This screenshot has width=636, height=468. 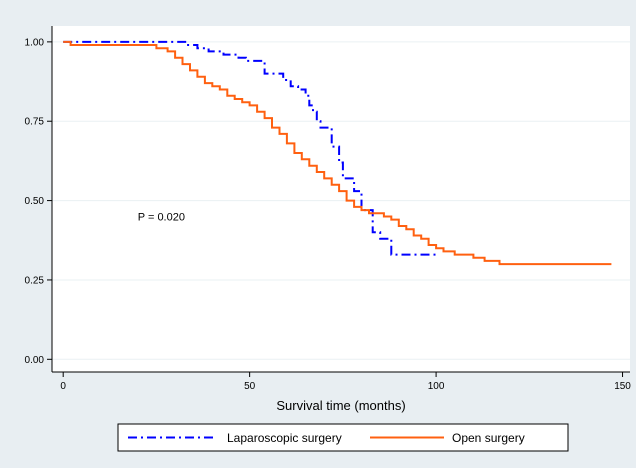 What do you see at coordinates (343, 437) in the screenshot?
I see `legend: Laparoscopic surgery Open surgery` at bounding box center [343, 437].